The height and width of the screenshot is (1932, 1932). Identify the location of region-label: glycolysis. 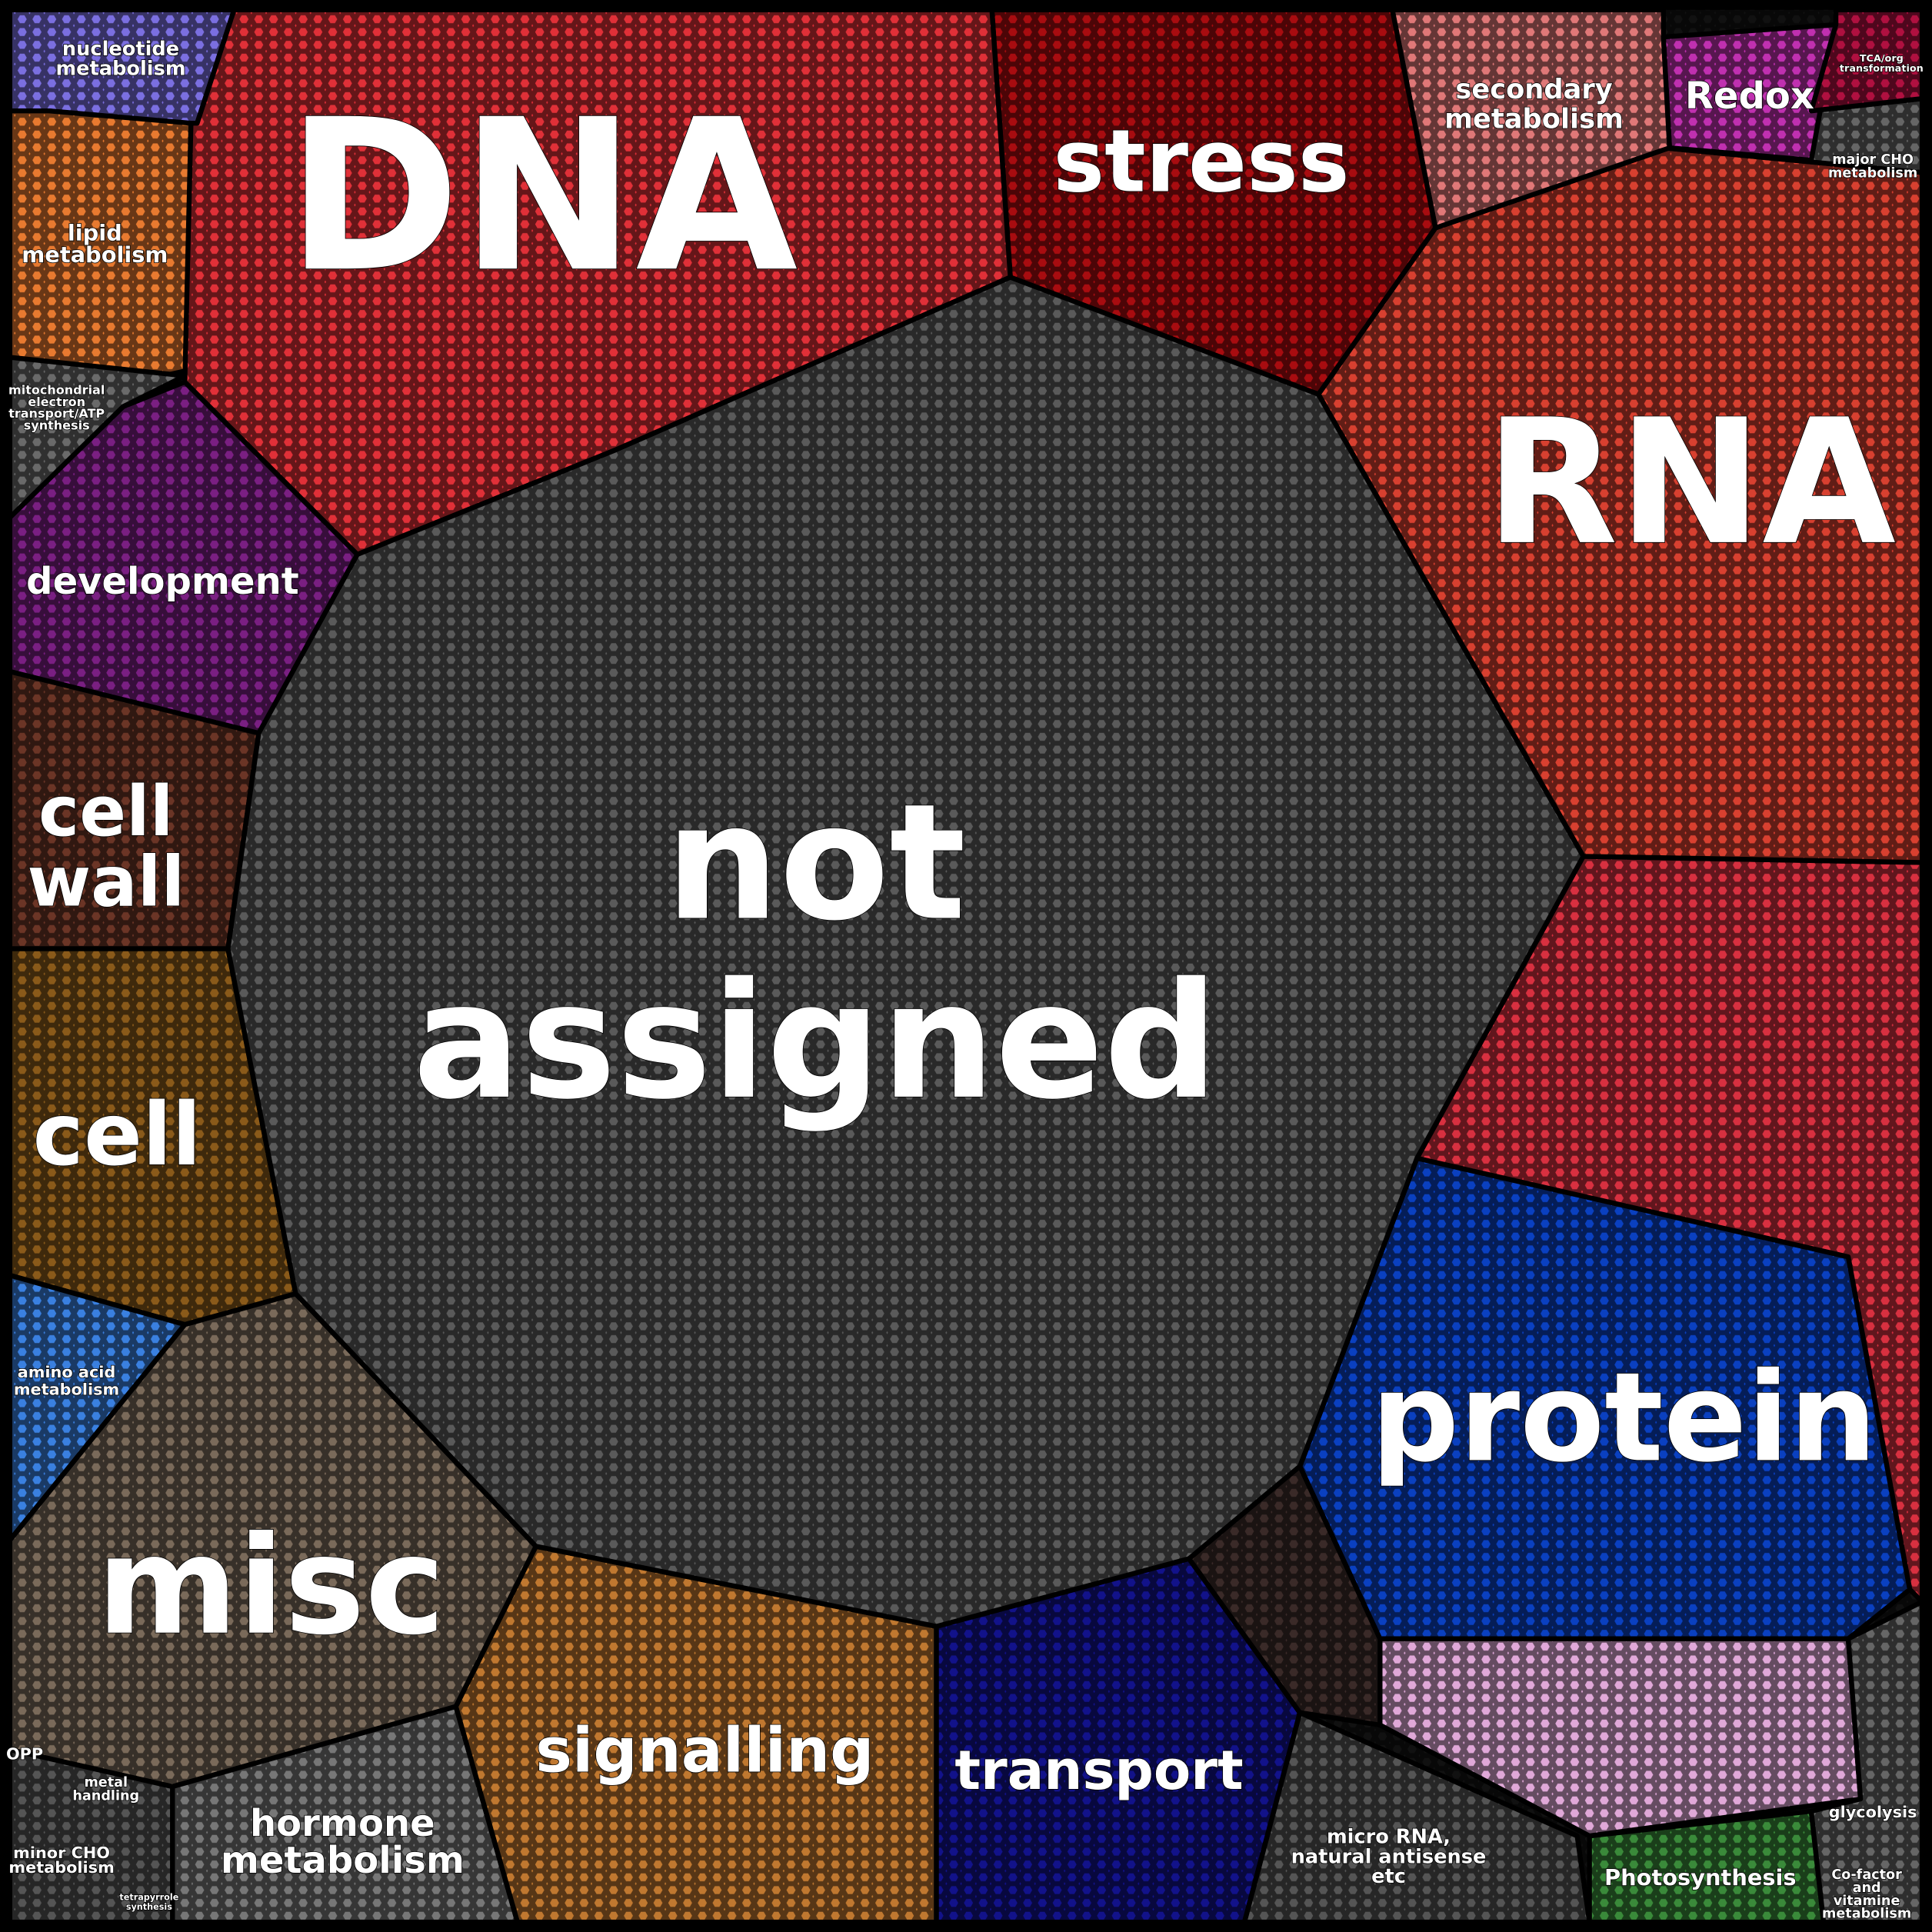
(1873, 1812).